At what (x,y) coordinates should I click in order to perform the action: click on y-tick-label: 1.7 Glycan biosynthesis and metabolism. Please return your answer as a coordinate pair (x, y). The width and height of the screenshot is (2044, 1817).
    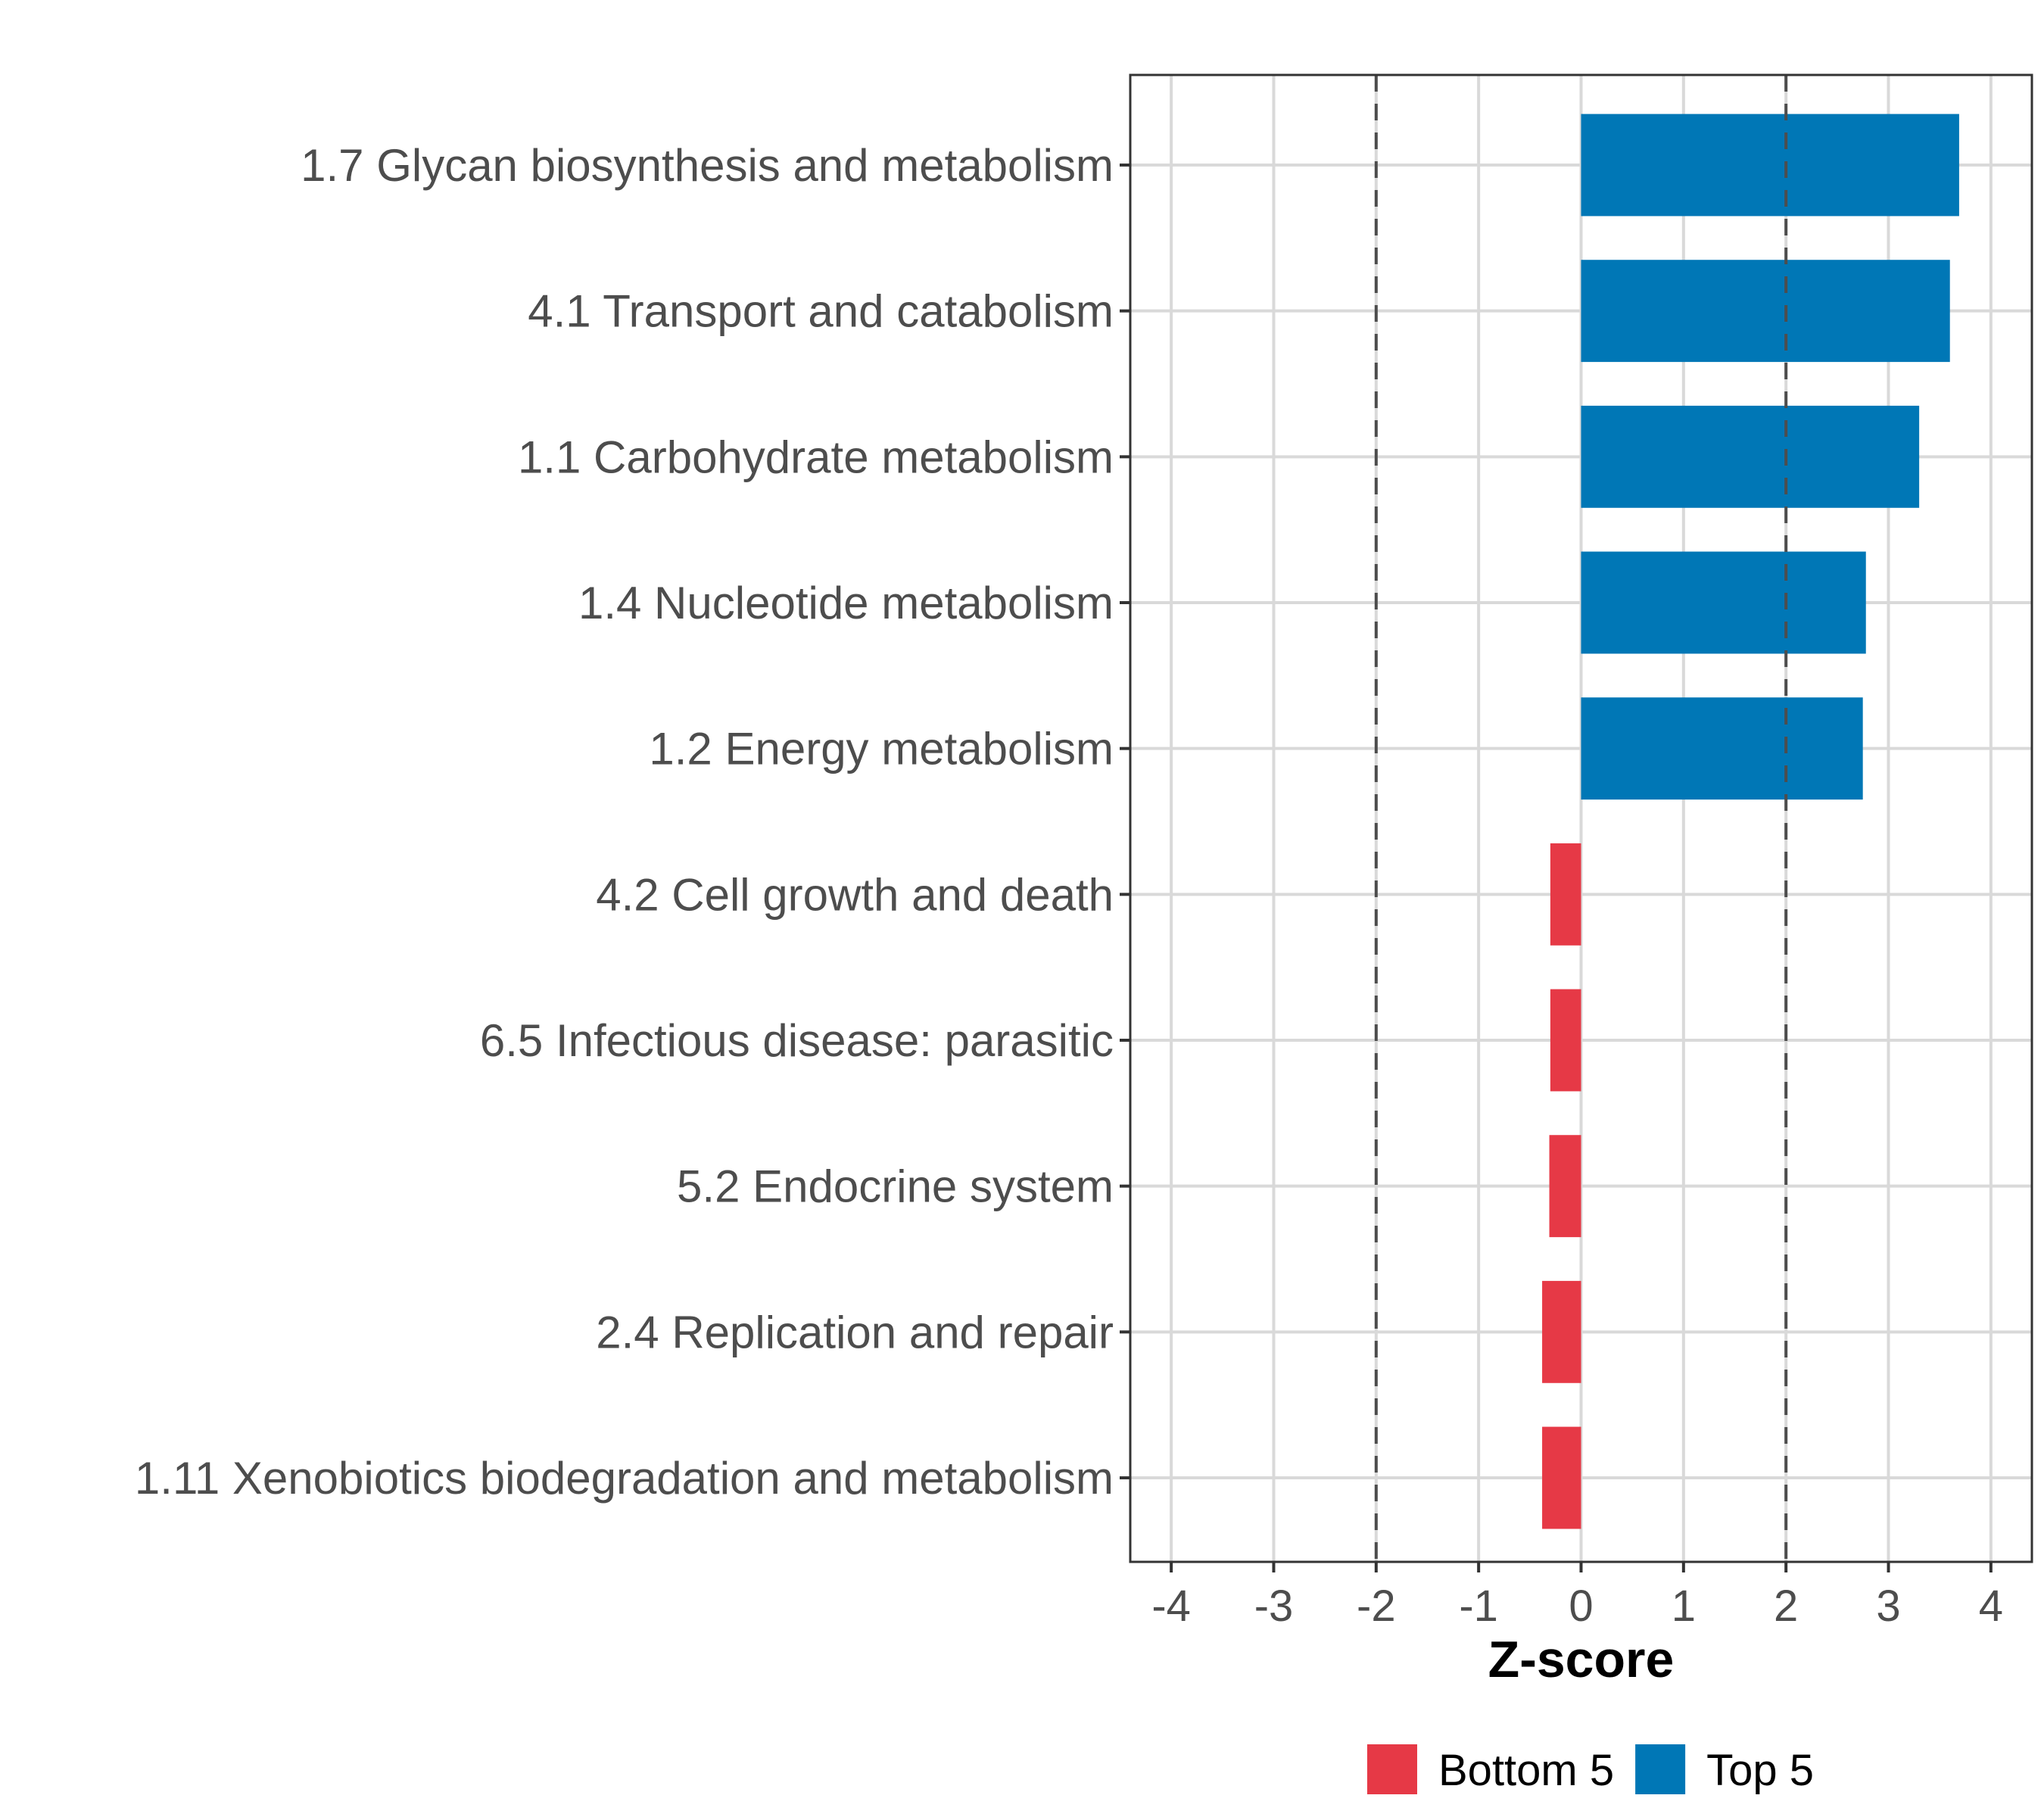
    Looking at the image, I should click on (707, 165).